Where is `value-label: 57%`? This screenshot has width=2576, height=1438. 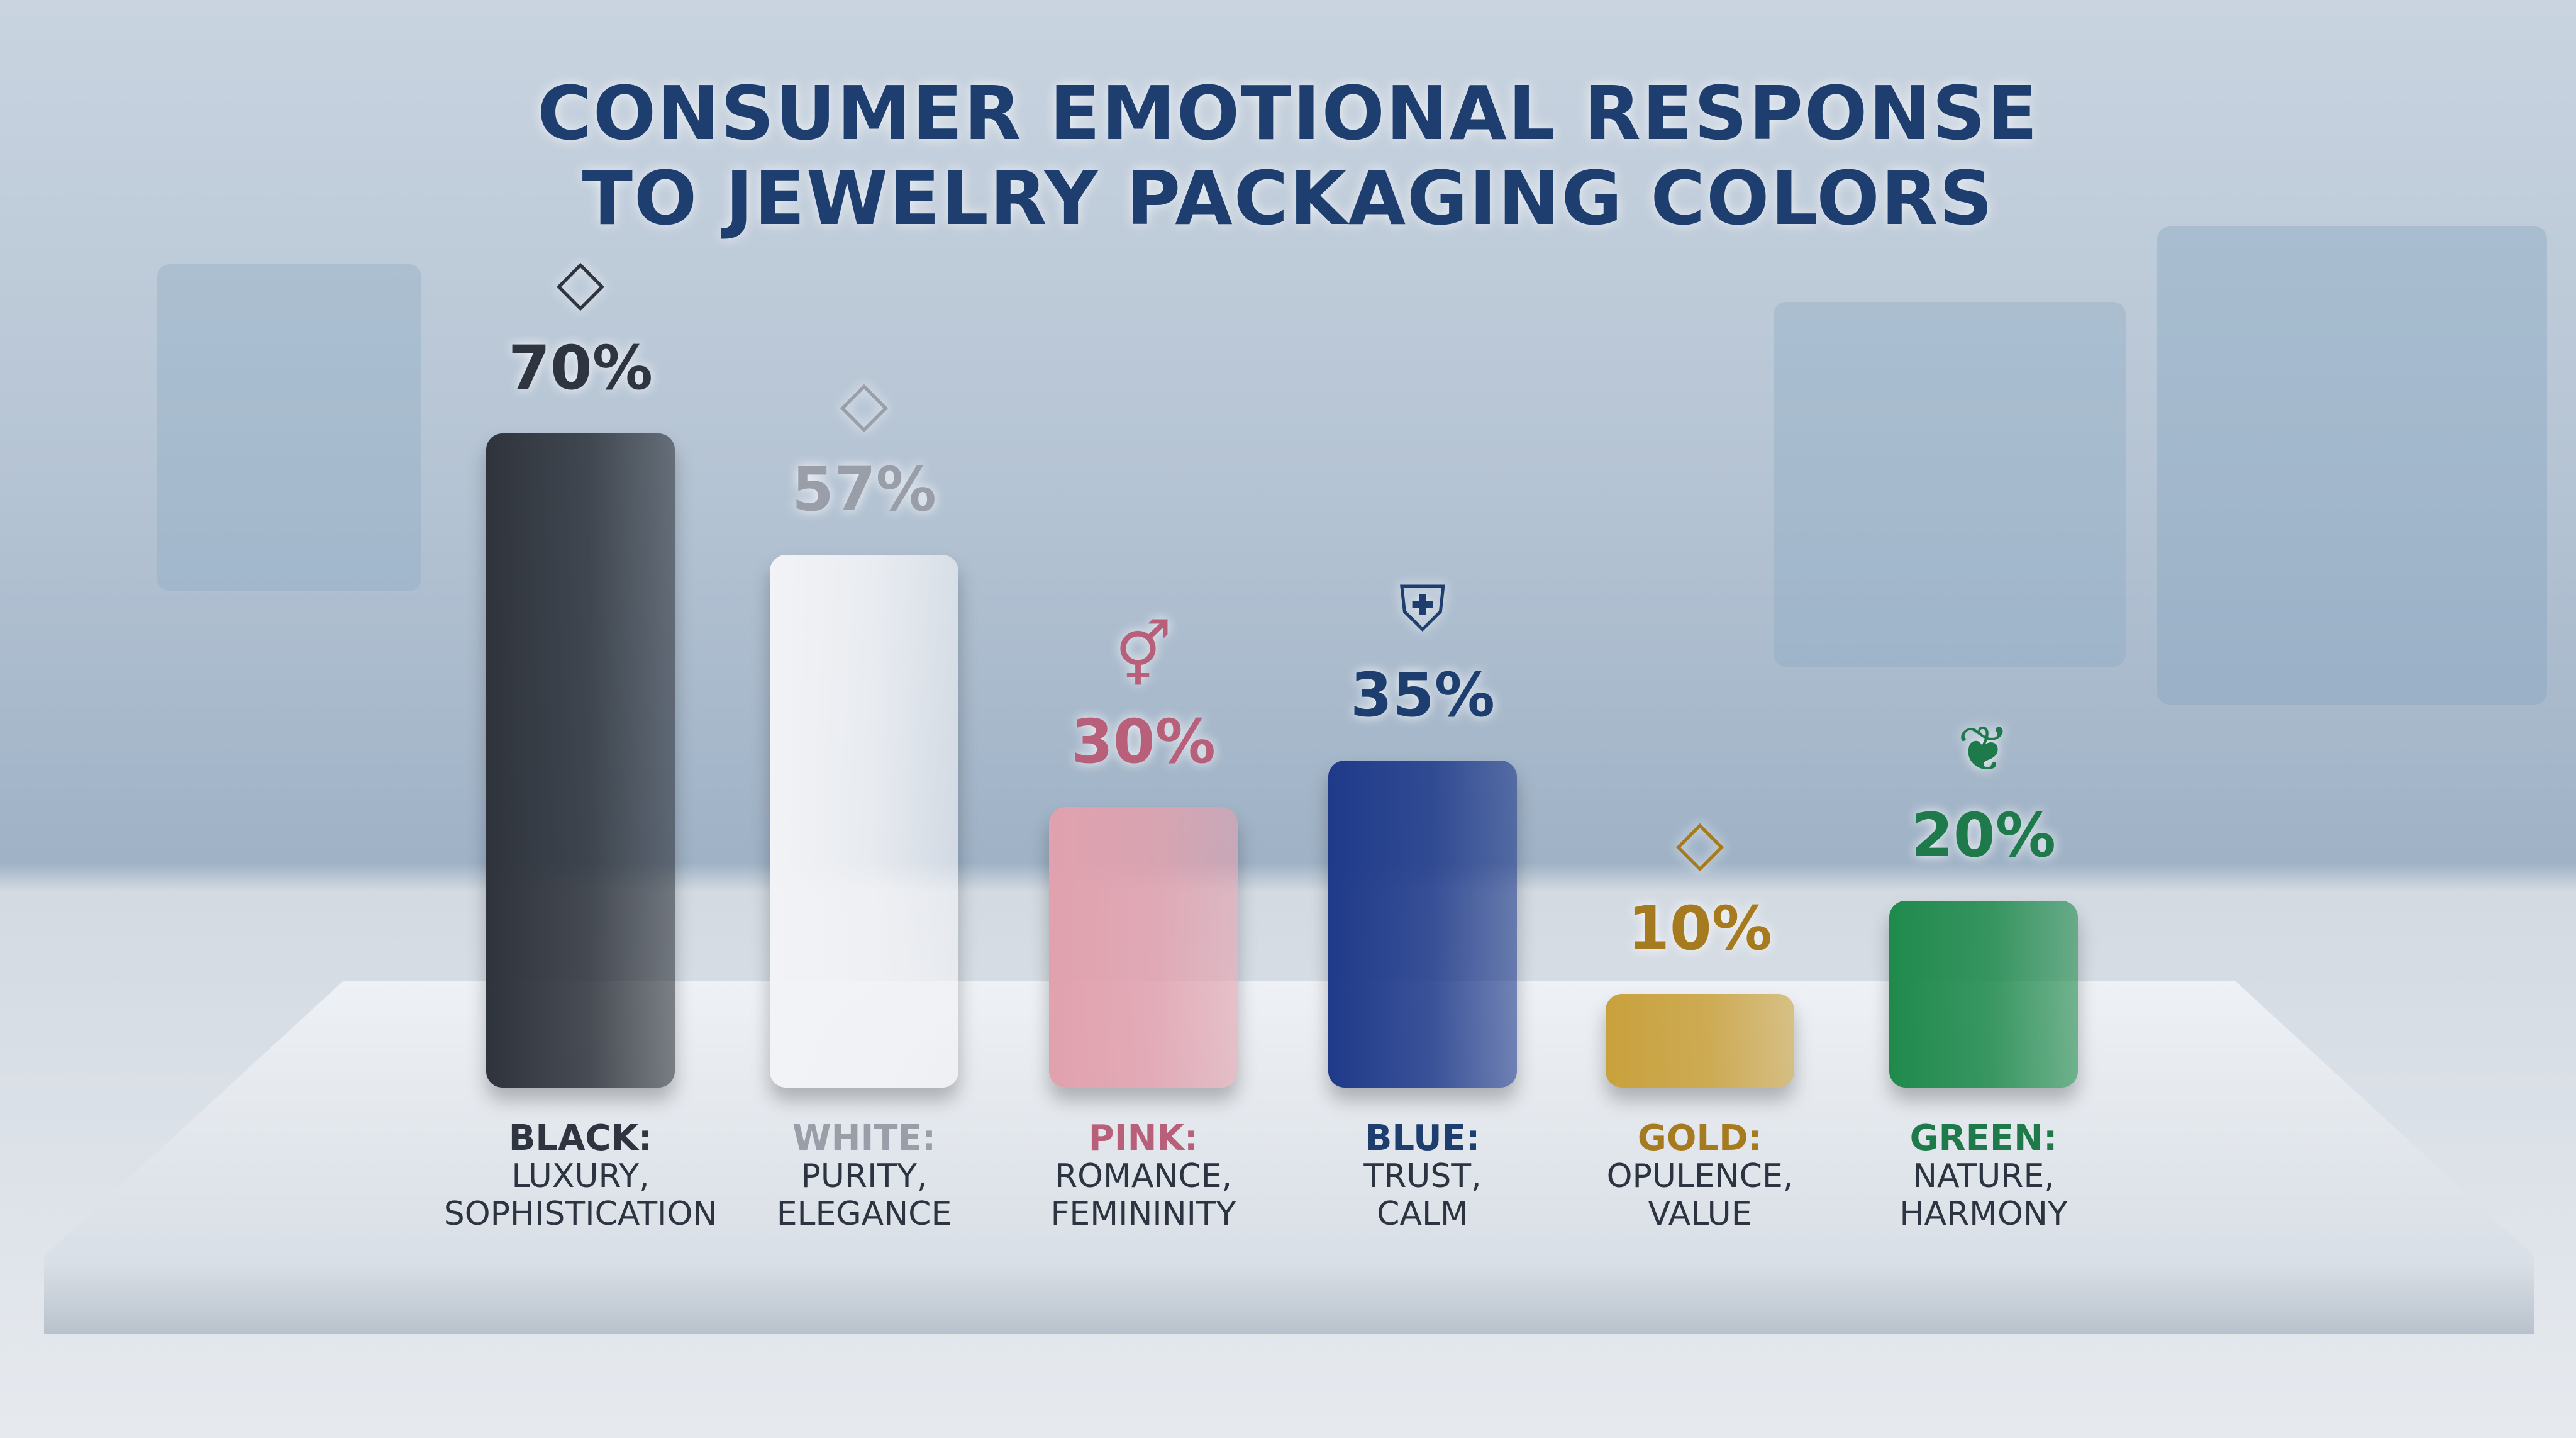 value-label: 57% is located at coordinates (864, 489).